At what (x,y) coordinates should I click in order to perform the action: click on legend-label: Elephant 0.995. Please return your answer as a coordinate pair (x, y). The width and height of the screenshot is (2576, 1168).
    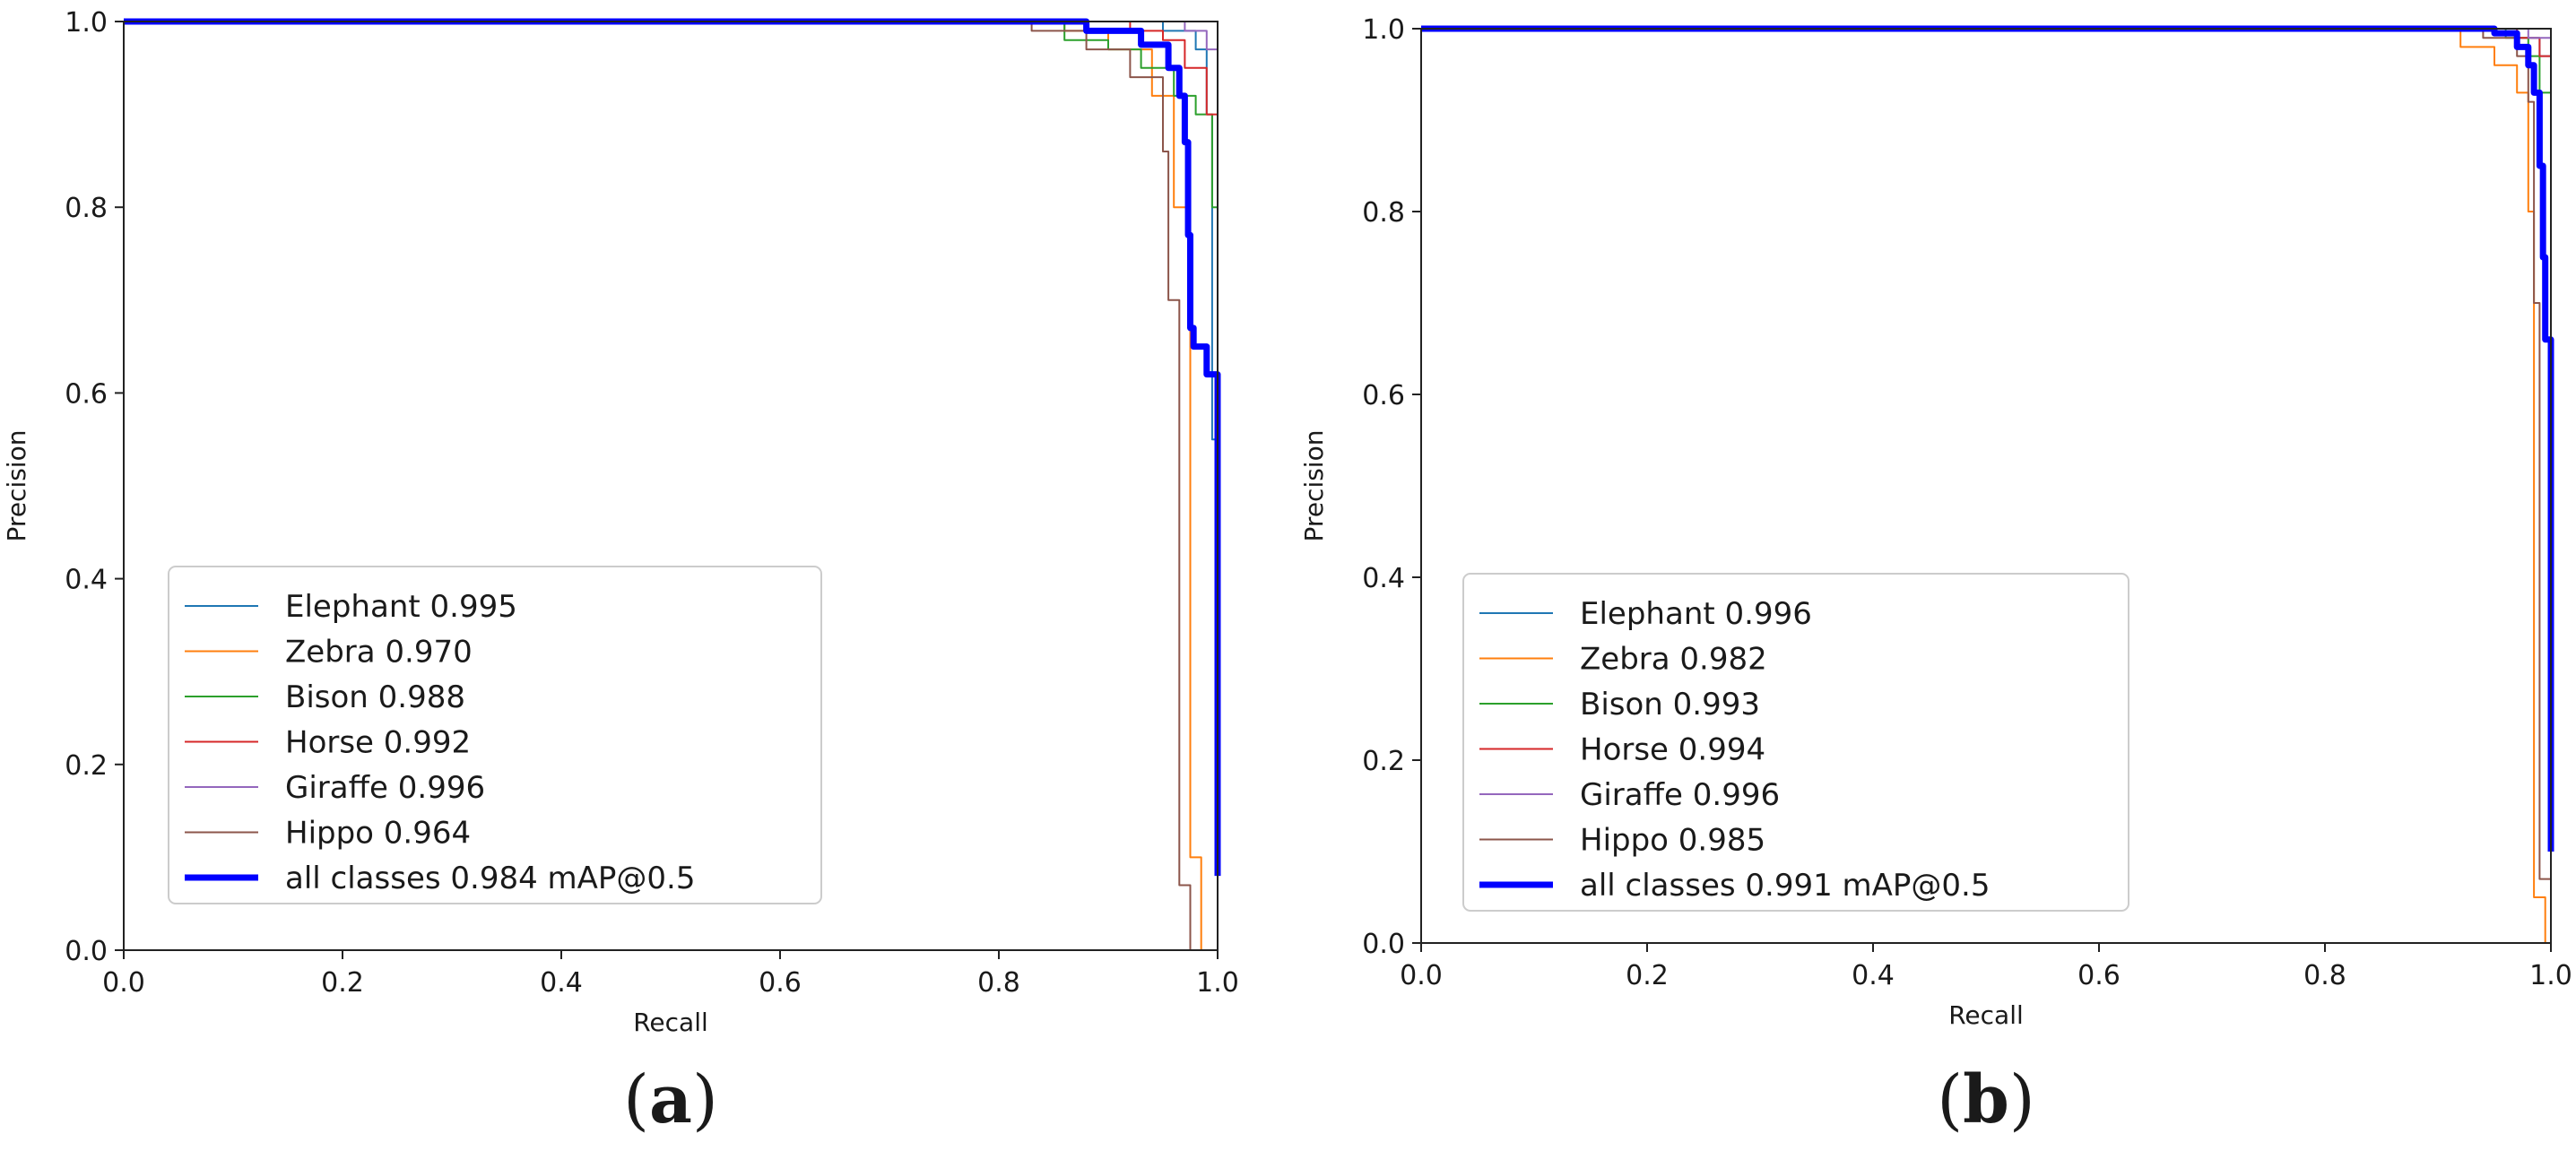
    Looking at the image, I should click on (401, 607).